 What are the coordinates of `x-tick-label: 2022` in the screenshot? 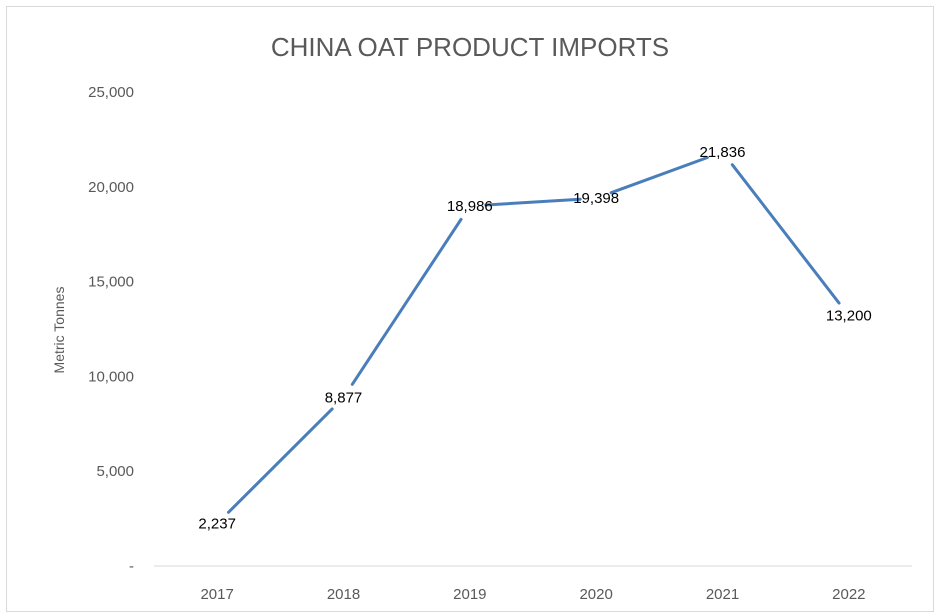 It's located at (848, 594).